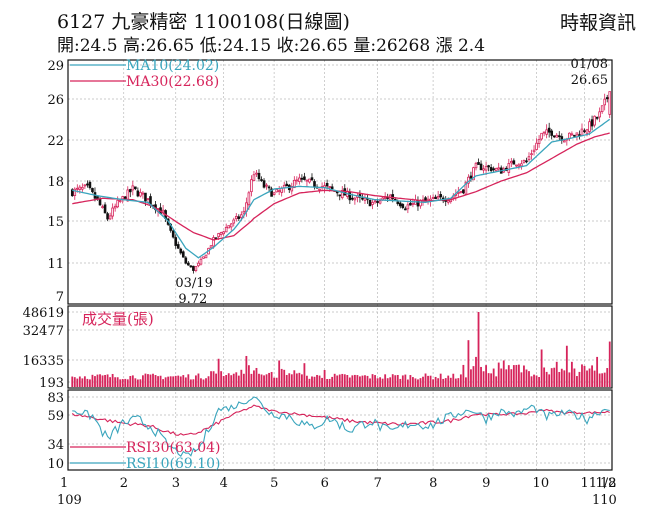 The width and height of the screenshot is (656, 525). What do you see at coordinates (203, 22) in the screenshot?
I see `chart-title: 6127 九豪精密 1100108(日線圖)` at bounding box center [203, 22].